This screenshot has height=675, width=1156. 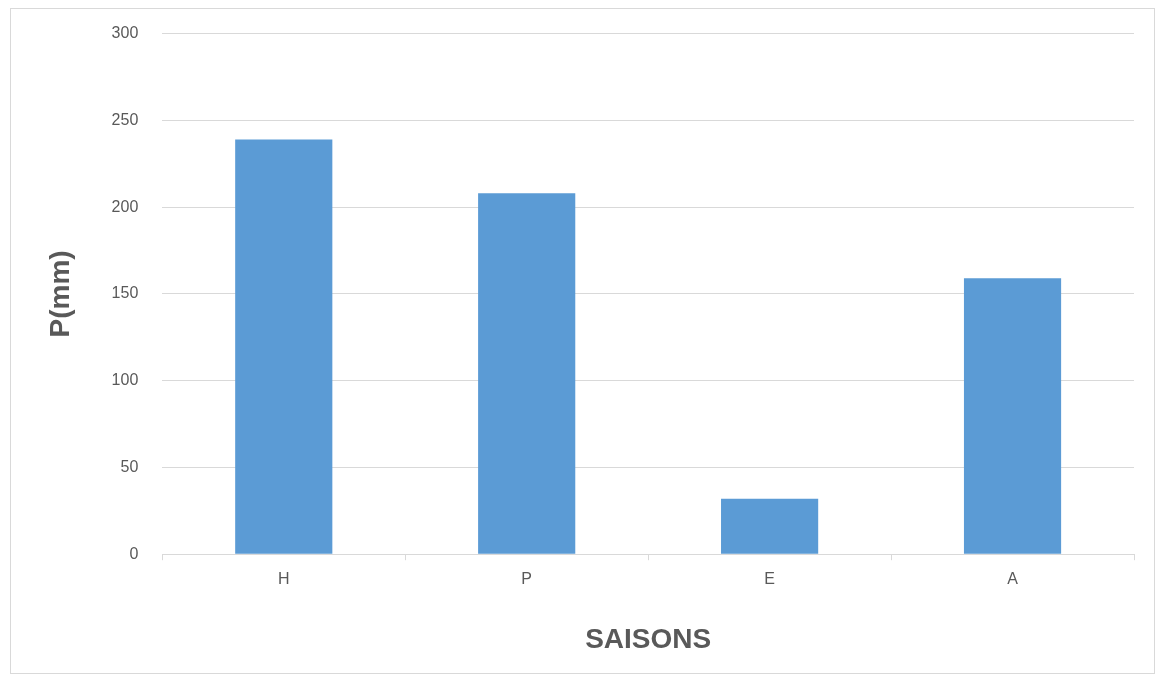 I want to click on y-tick-label: 150, so click(x=125, y=293).